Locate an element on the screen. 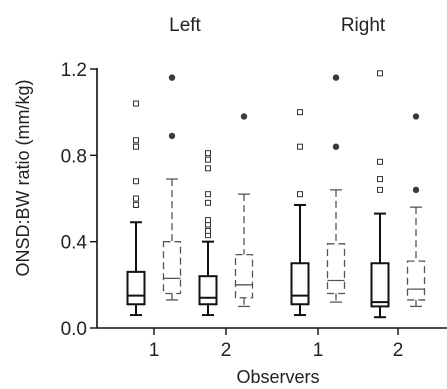 The image size is (447, 389). panel-title-right: Right is located at coordinates (363, 25).